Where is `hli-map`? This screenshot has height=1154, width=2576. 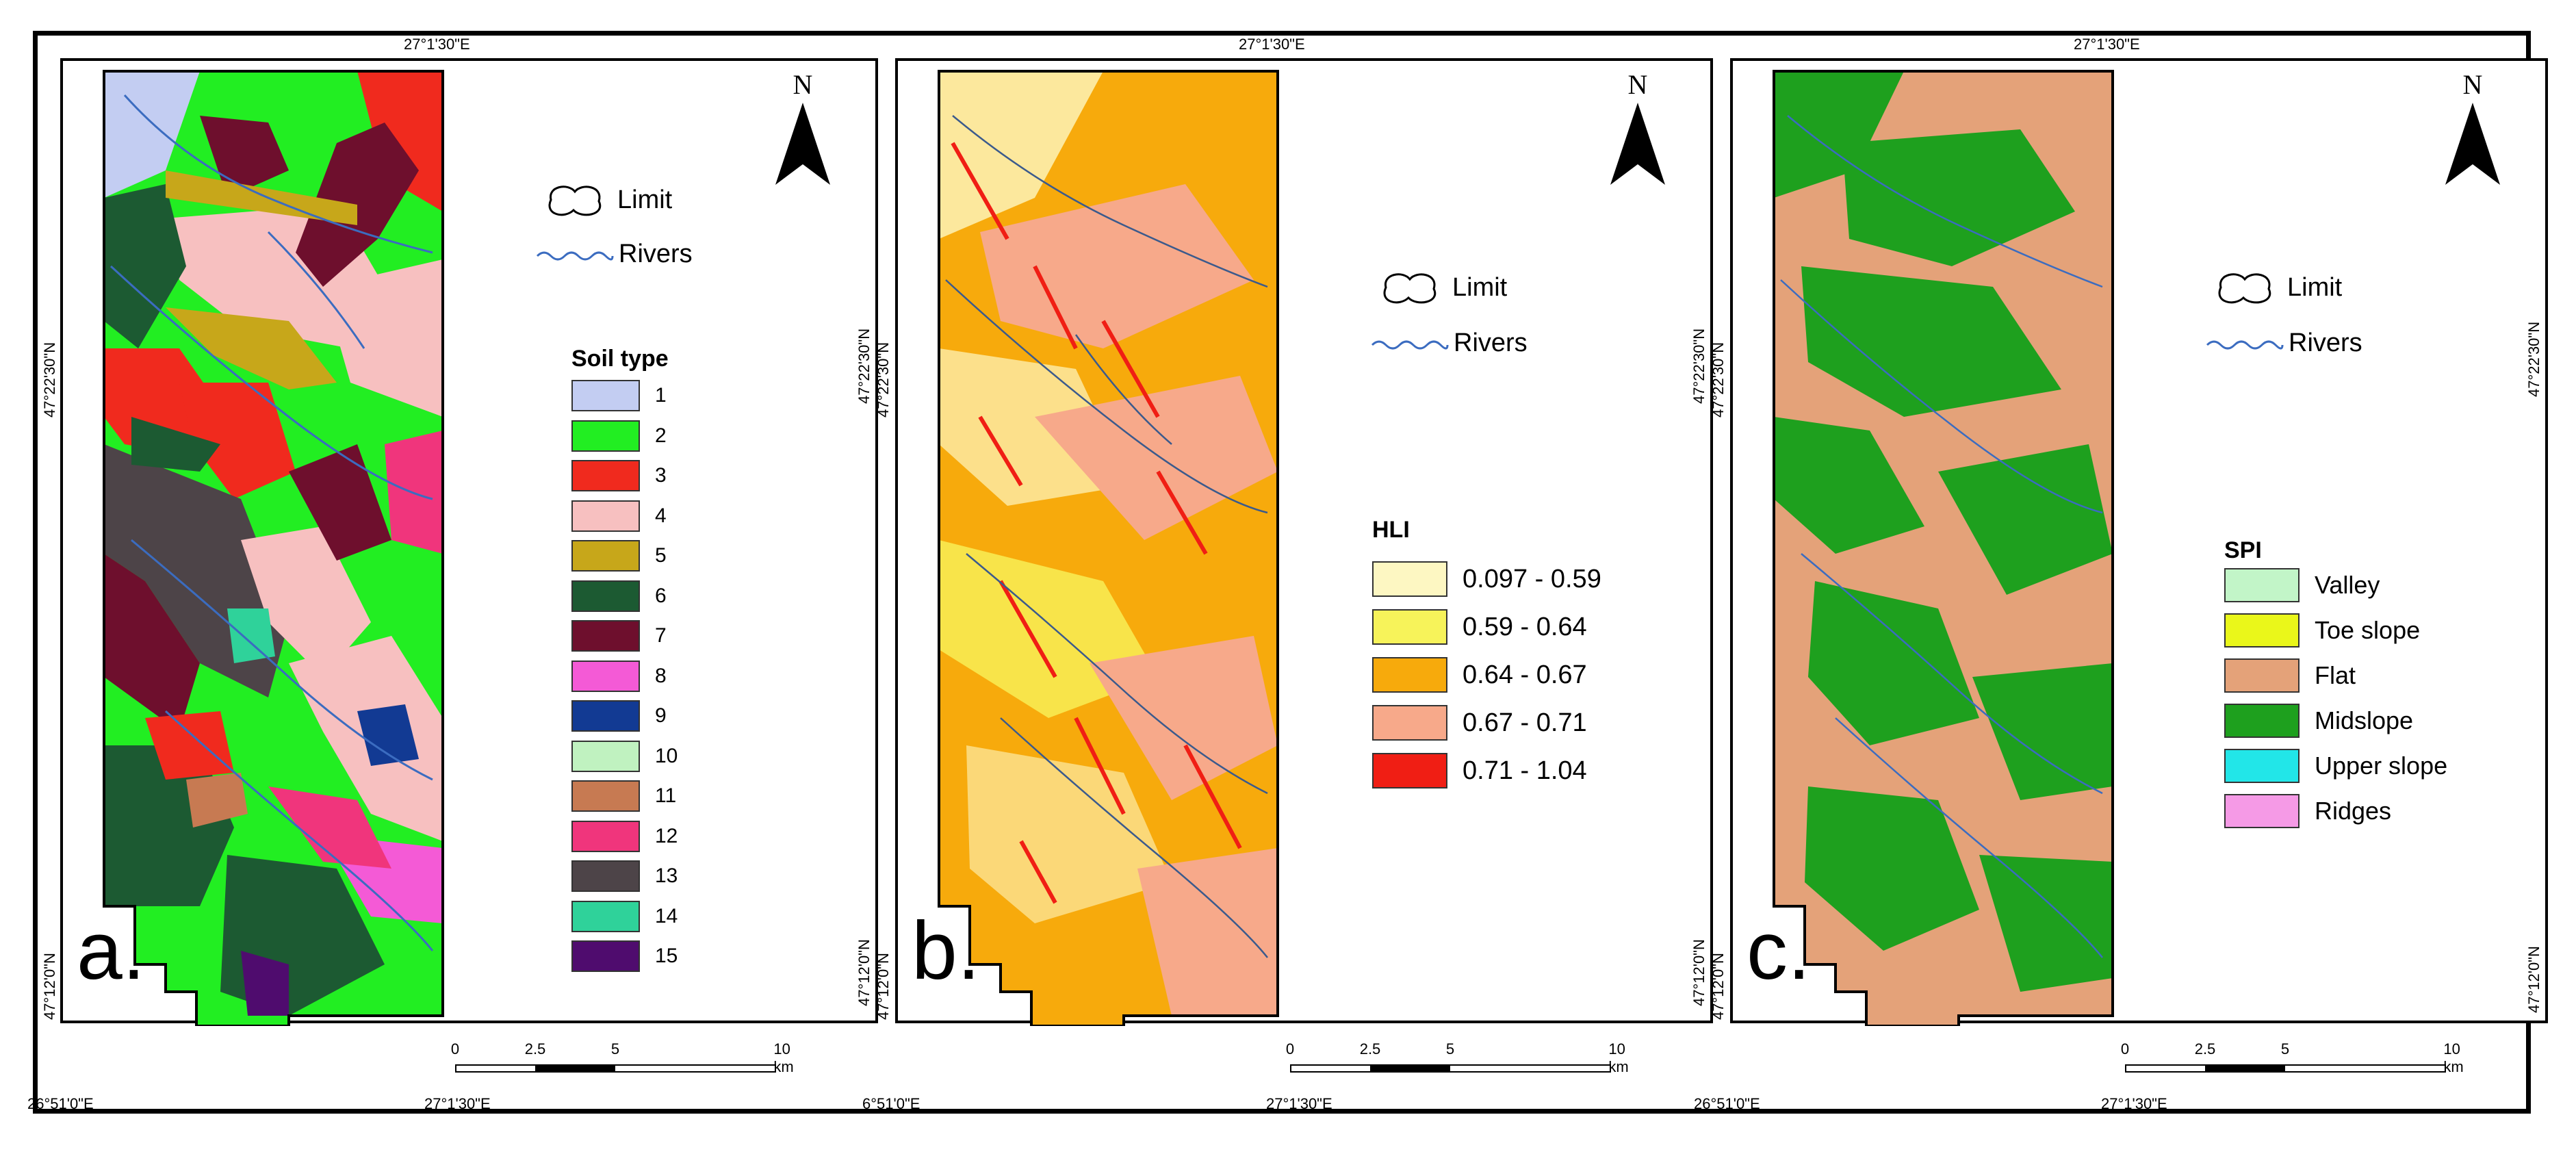
hli-map is located at coordinates (1108, 548).